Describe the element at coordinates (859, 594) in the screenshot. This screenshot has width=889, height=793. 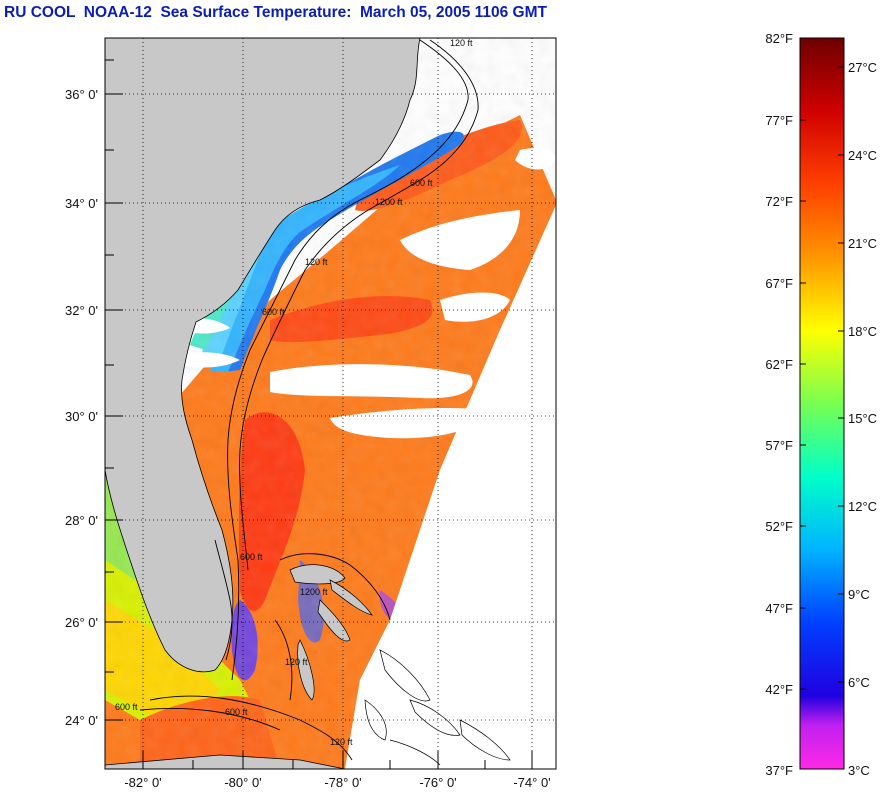
I see `cb-c-label: 9°C` at that location.